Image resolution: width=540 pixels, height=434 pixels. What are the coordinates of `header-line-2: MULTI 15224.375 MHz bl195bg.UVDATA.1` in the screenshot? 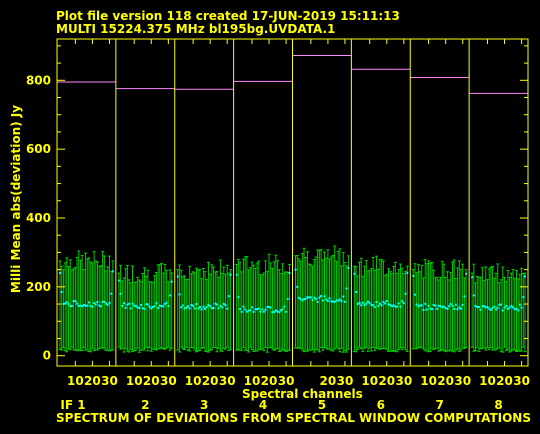 It's located at (196, 29).